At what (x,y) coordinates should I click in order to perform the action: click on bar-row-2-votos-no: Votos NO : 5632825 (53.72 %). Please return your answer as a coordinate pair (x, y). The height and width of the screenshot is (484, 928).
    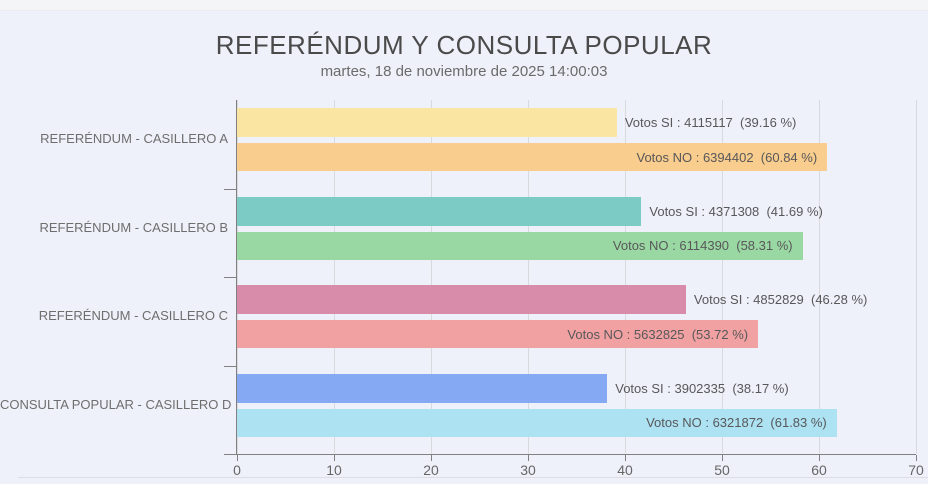
    Looking at the image, I should click on (576, 334).